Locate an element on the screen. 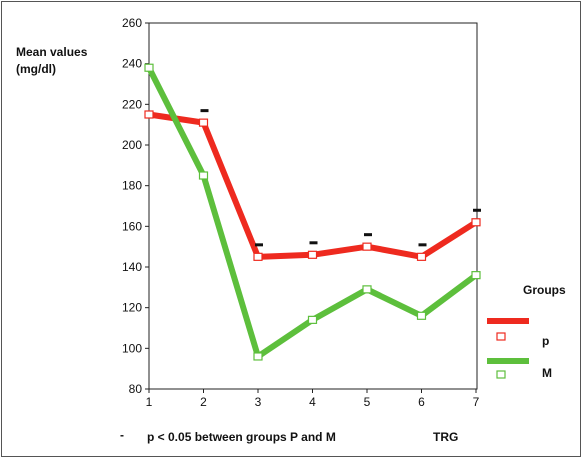  x-tick-label: 3 is located at coordinates (258, 402).